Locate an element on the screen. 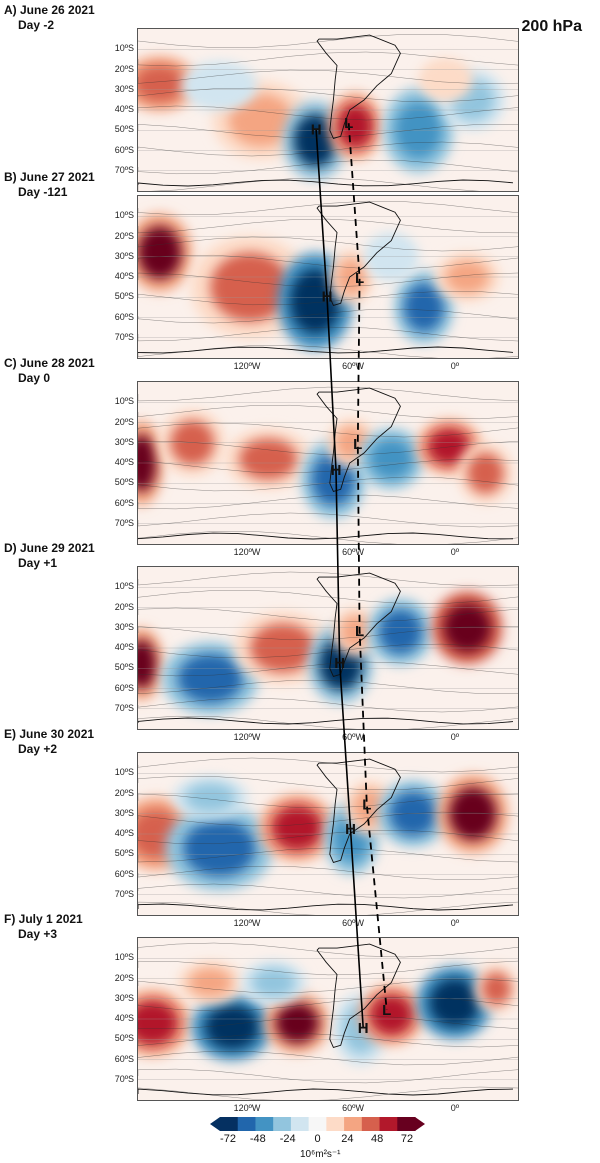 The image size is (600, 1163). colorbar: -72 -48 -24 0 24 48 72 is located at coordinates (317, 1130).